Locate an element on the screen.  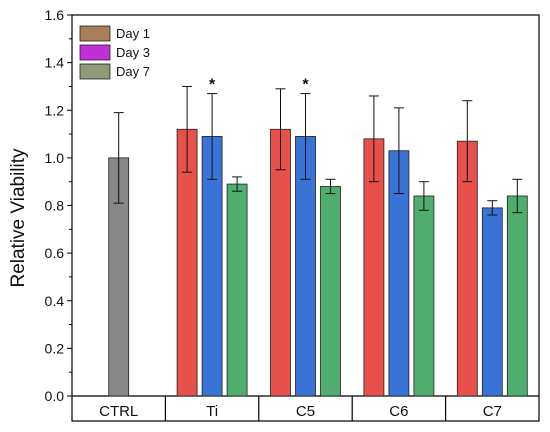
x-tick-label: C6 is located at coordinates (398, 411).